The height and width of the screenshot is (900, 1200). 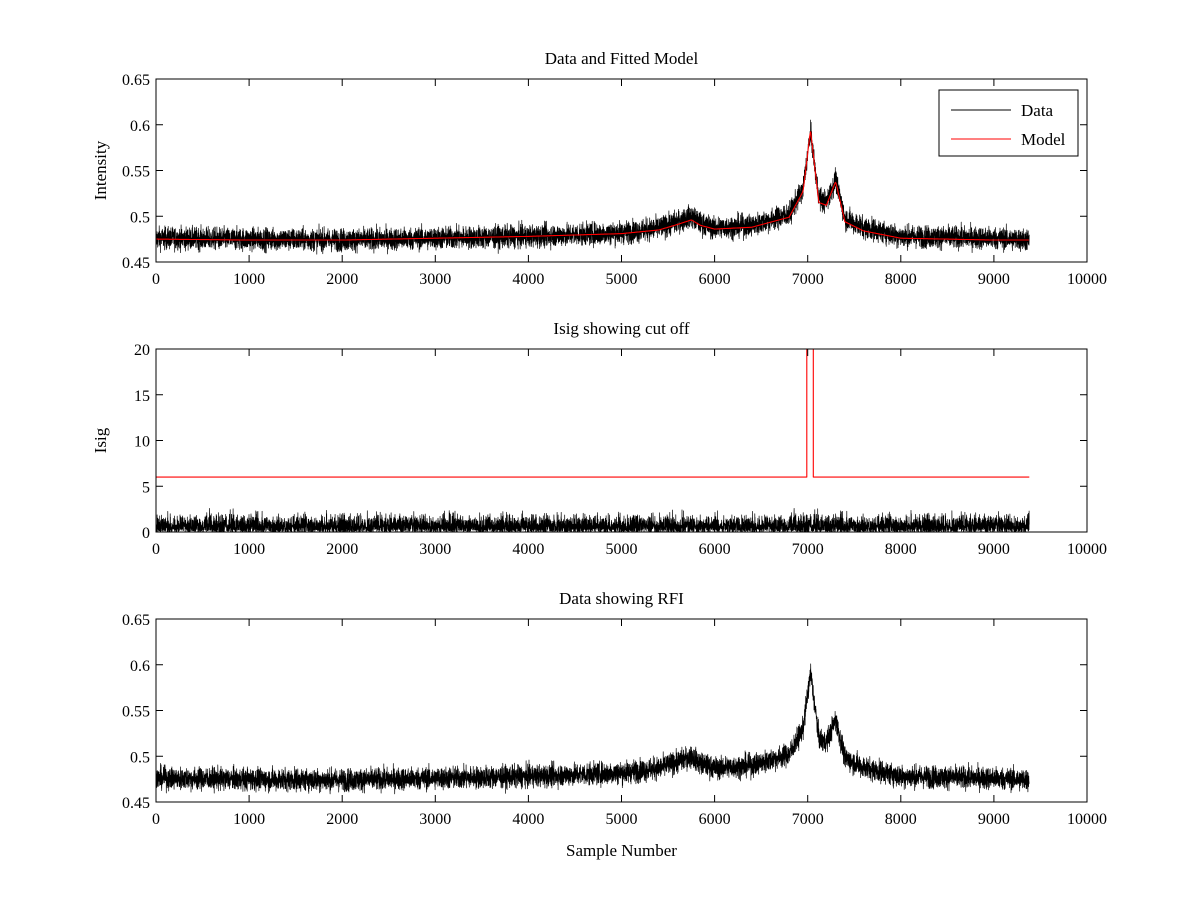 What do you see at coordinates (621, 328) in the screenshot?
I see `chart-title: Isig showing cut off` at bounding box center [621, 328].